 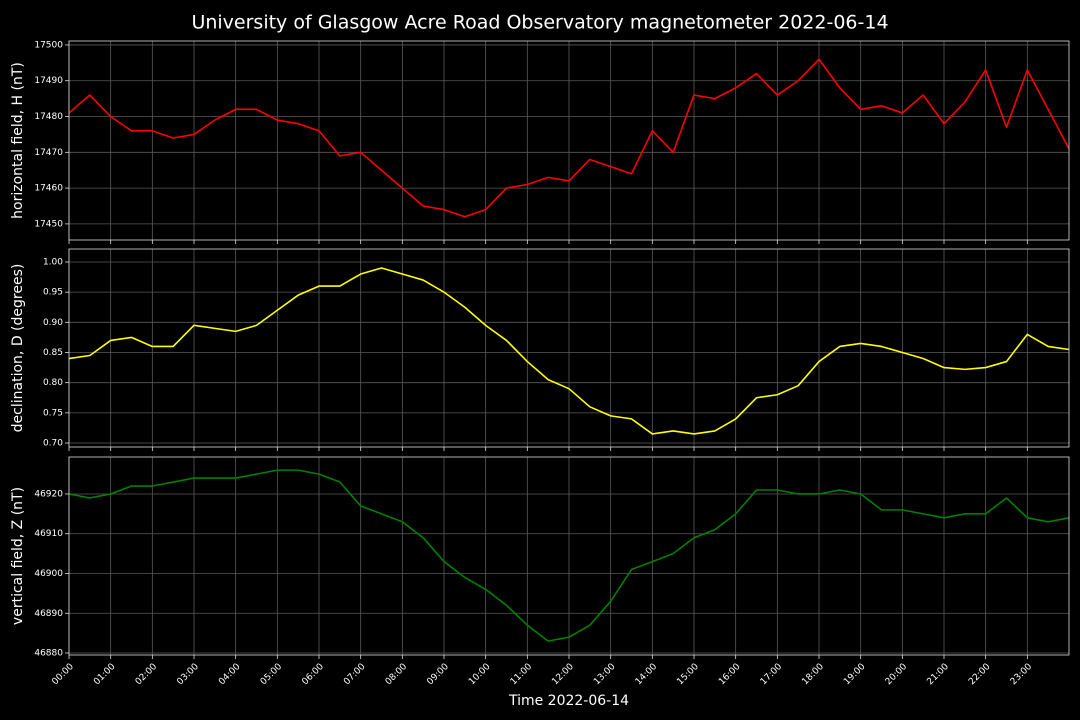 What do you see at coordinates (48, 574) in the screenshot?
I see `y-tick-label: 46900` at bounding box center [48, 574].